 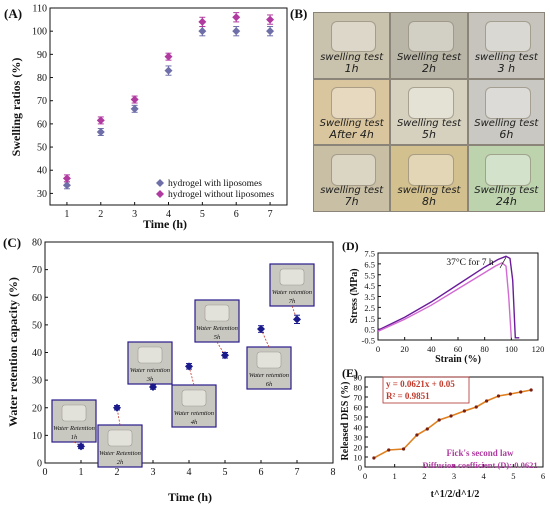 I want to click on photo-caption: Swelling test After 4h, so click(x=351, y=129).